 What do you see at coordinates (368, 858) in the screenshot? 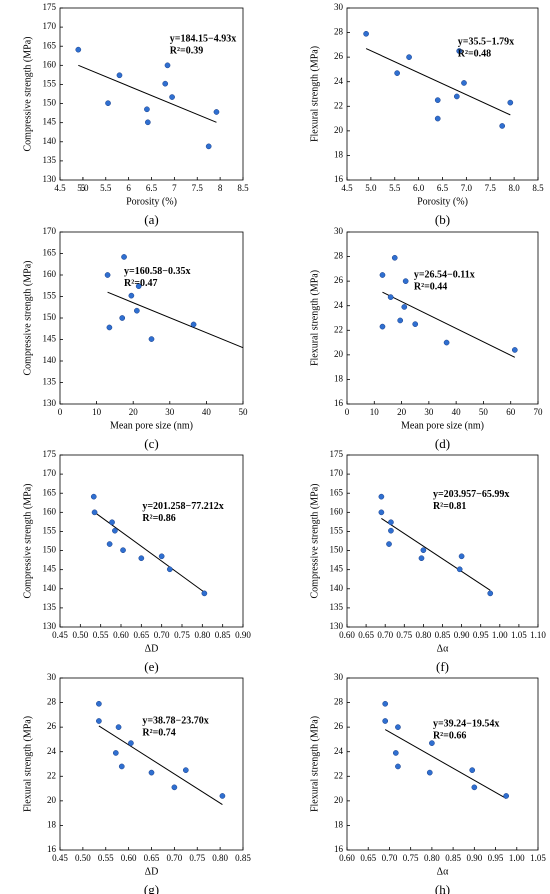
I see `x-tick-label: 0.65` at bounding box center [368, 858].